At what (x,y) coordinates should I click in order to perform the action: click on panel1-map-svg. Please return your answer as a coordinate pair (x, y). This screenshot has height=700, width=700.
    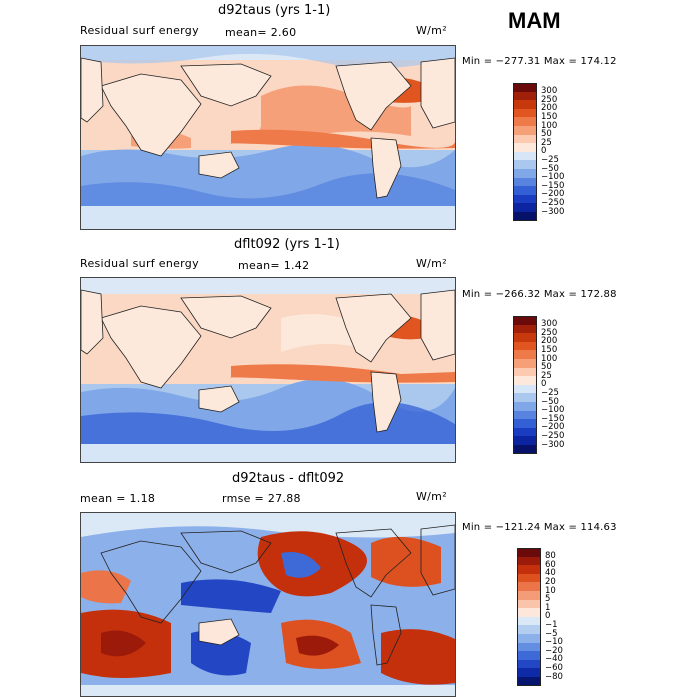
    Looking at the image, I should click on (268, 137).